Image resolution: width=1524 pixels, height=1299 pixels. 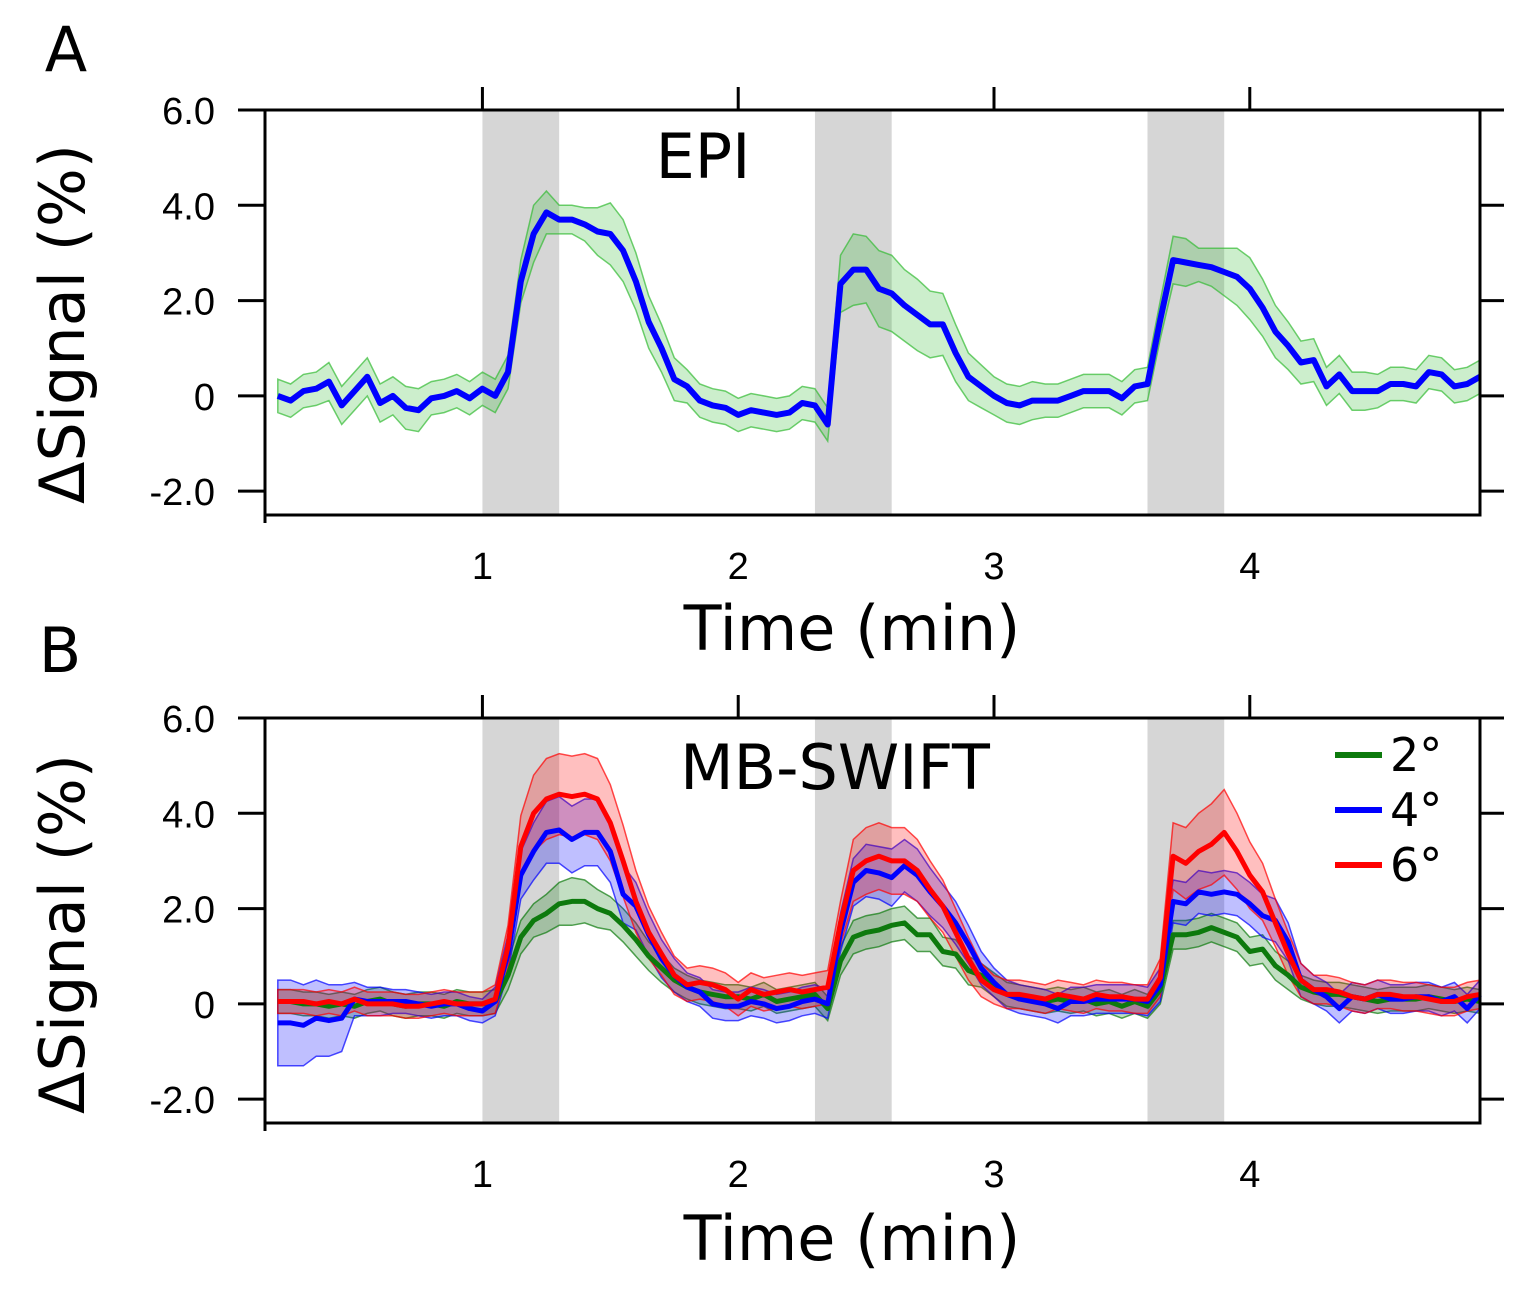 What do you see at coordinates (1416, 865) in the screenshot?
I see `legend-label: 6°` at bounding box center [1416, 865].